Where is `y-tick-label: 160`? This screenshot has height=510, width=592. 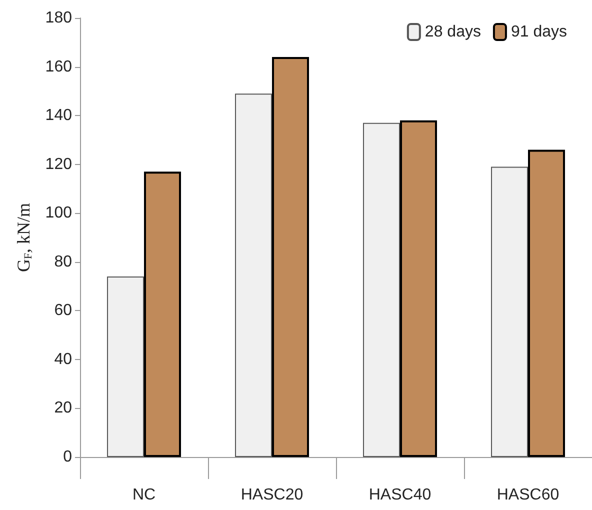 y-tick-label: 160 is located at coordinates (58, 67).